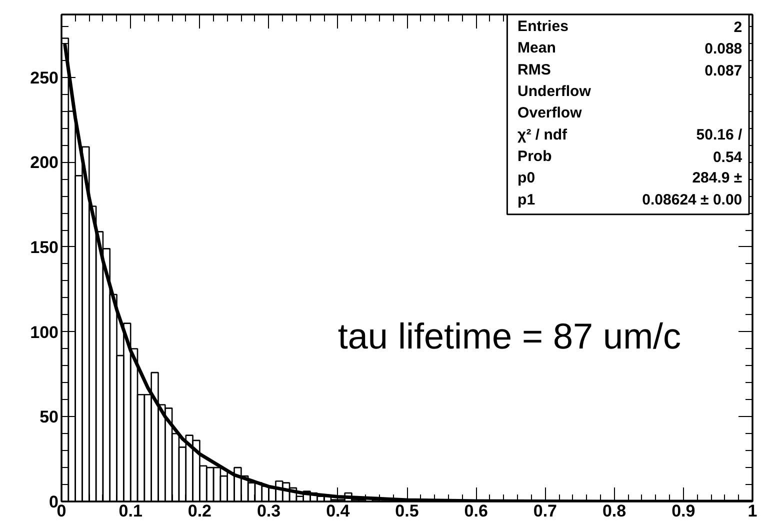  I want to click on x-tick-label: 0.4, so click(338, 511).